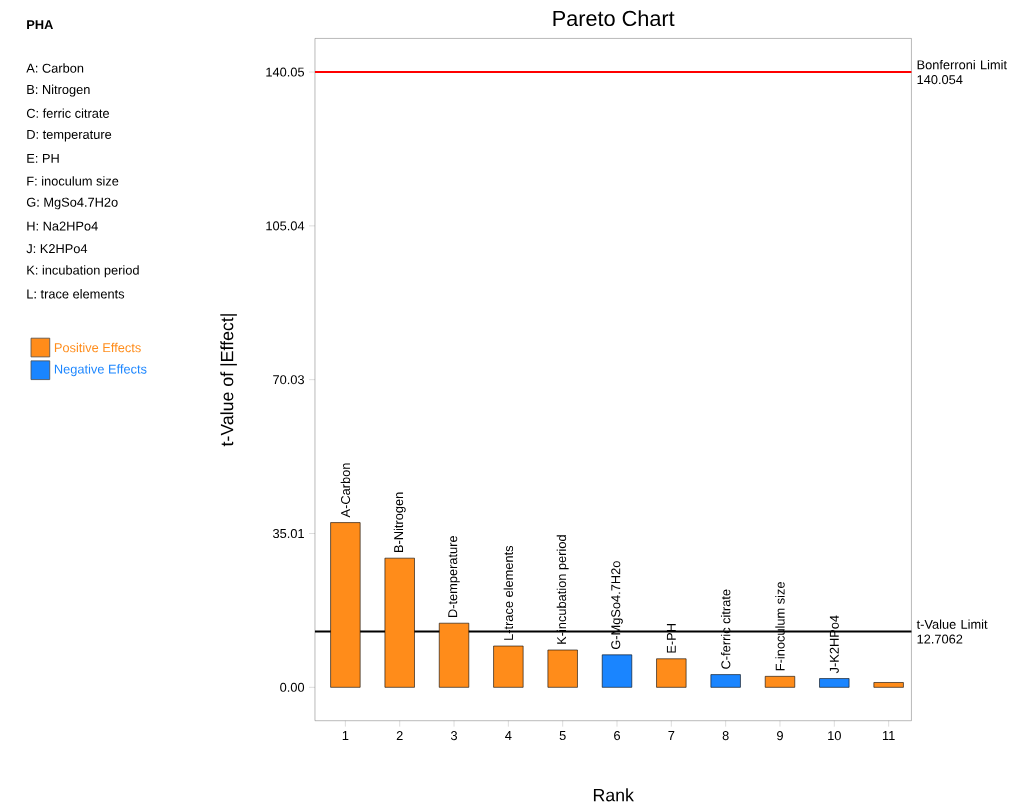 The width and height of the screenshot is (1013, 811). What do you see at coordinates (292, 687) in the screenshot?
I see `y-tick-label: 0.00` at bounding box center [292, 687].